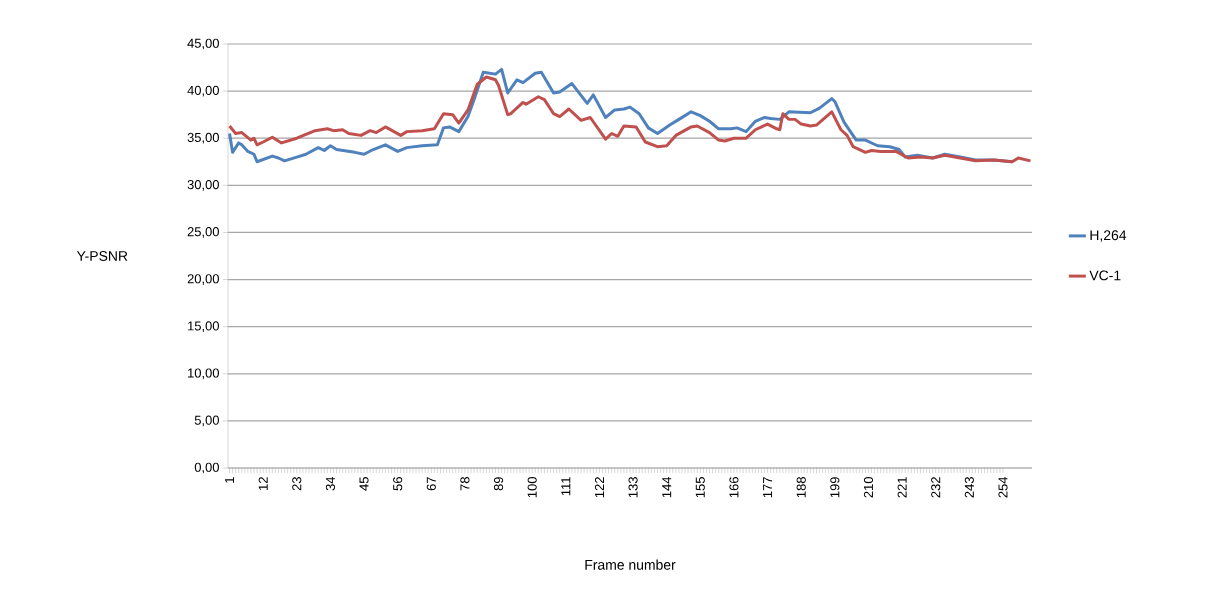 This screenshot has width=1208, height=595. I want to click on x-tick-label: 122, so click(599, 487).